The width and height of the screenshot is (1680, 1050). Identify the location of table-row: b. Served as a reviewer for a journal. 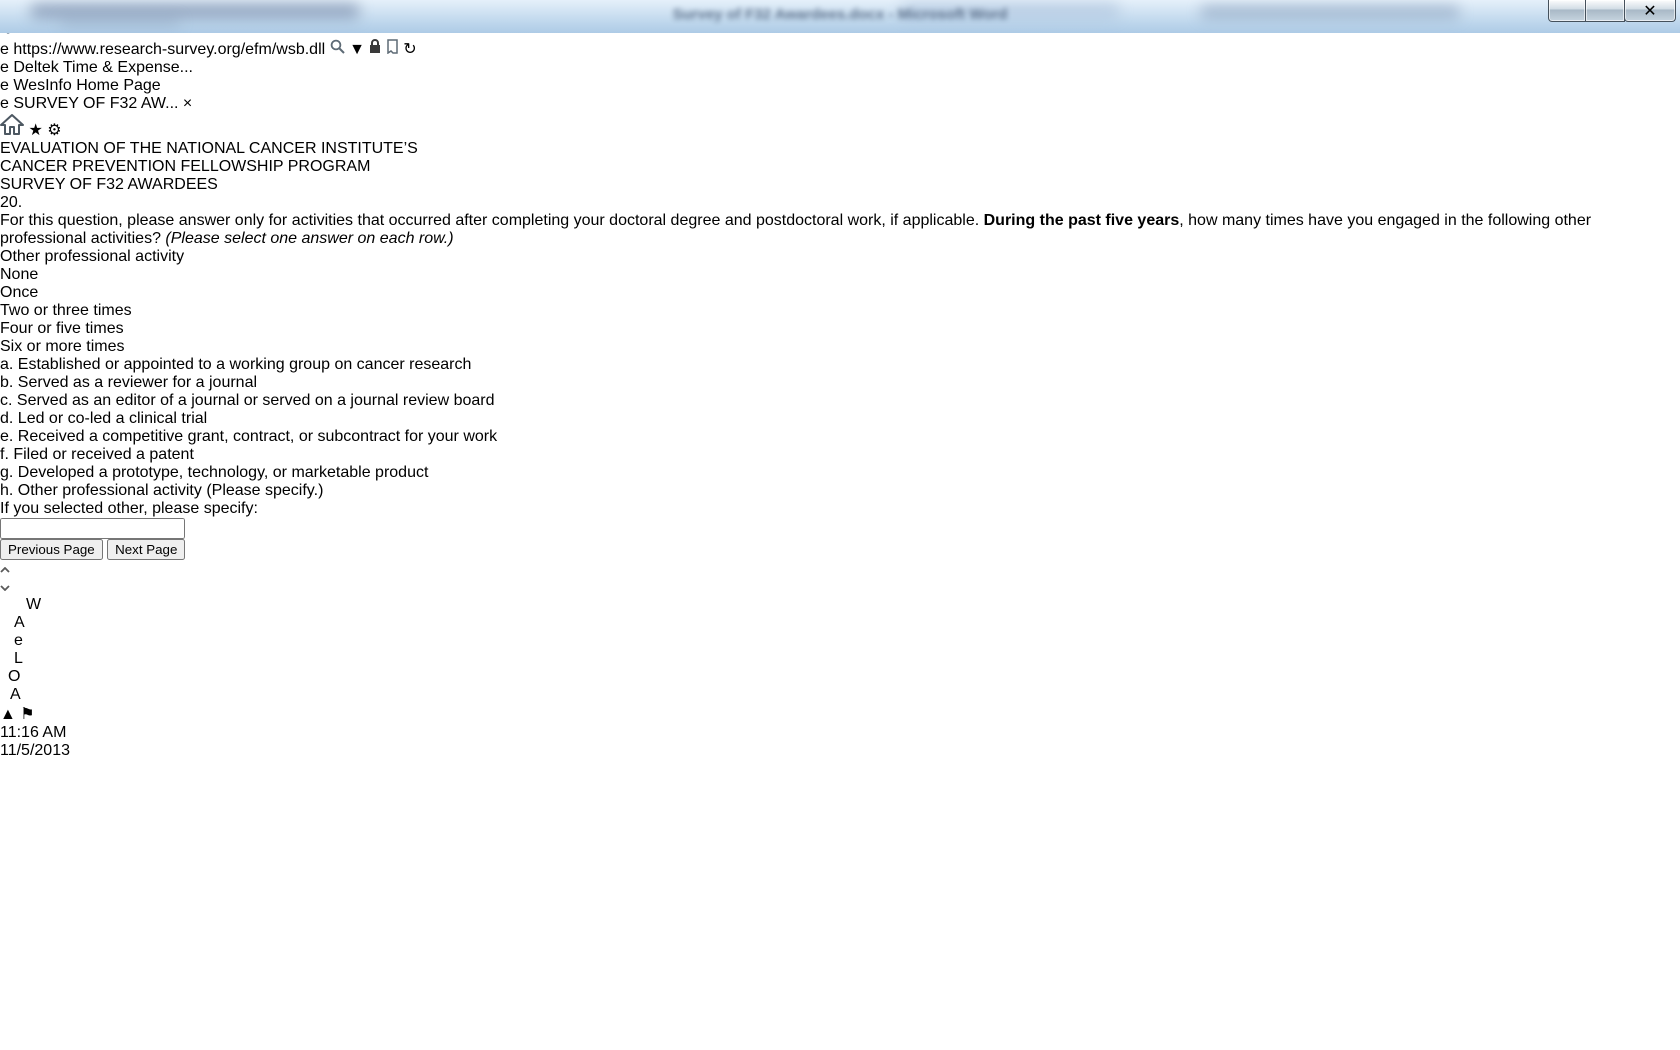
(840, 383).